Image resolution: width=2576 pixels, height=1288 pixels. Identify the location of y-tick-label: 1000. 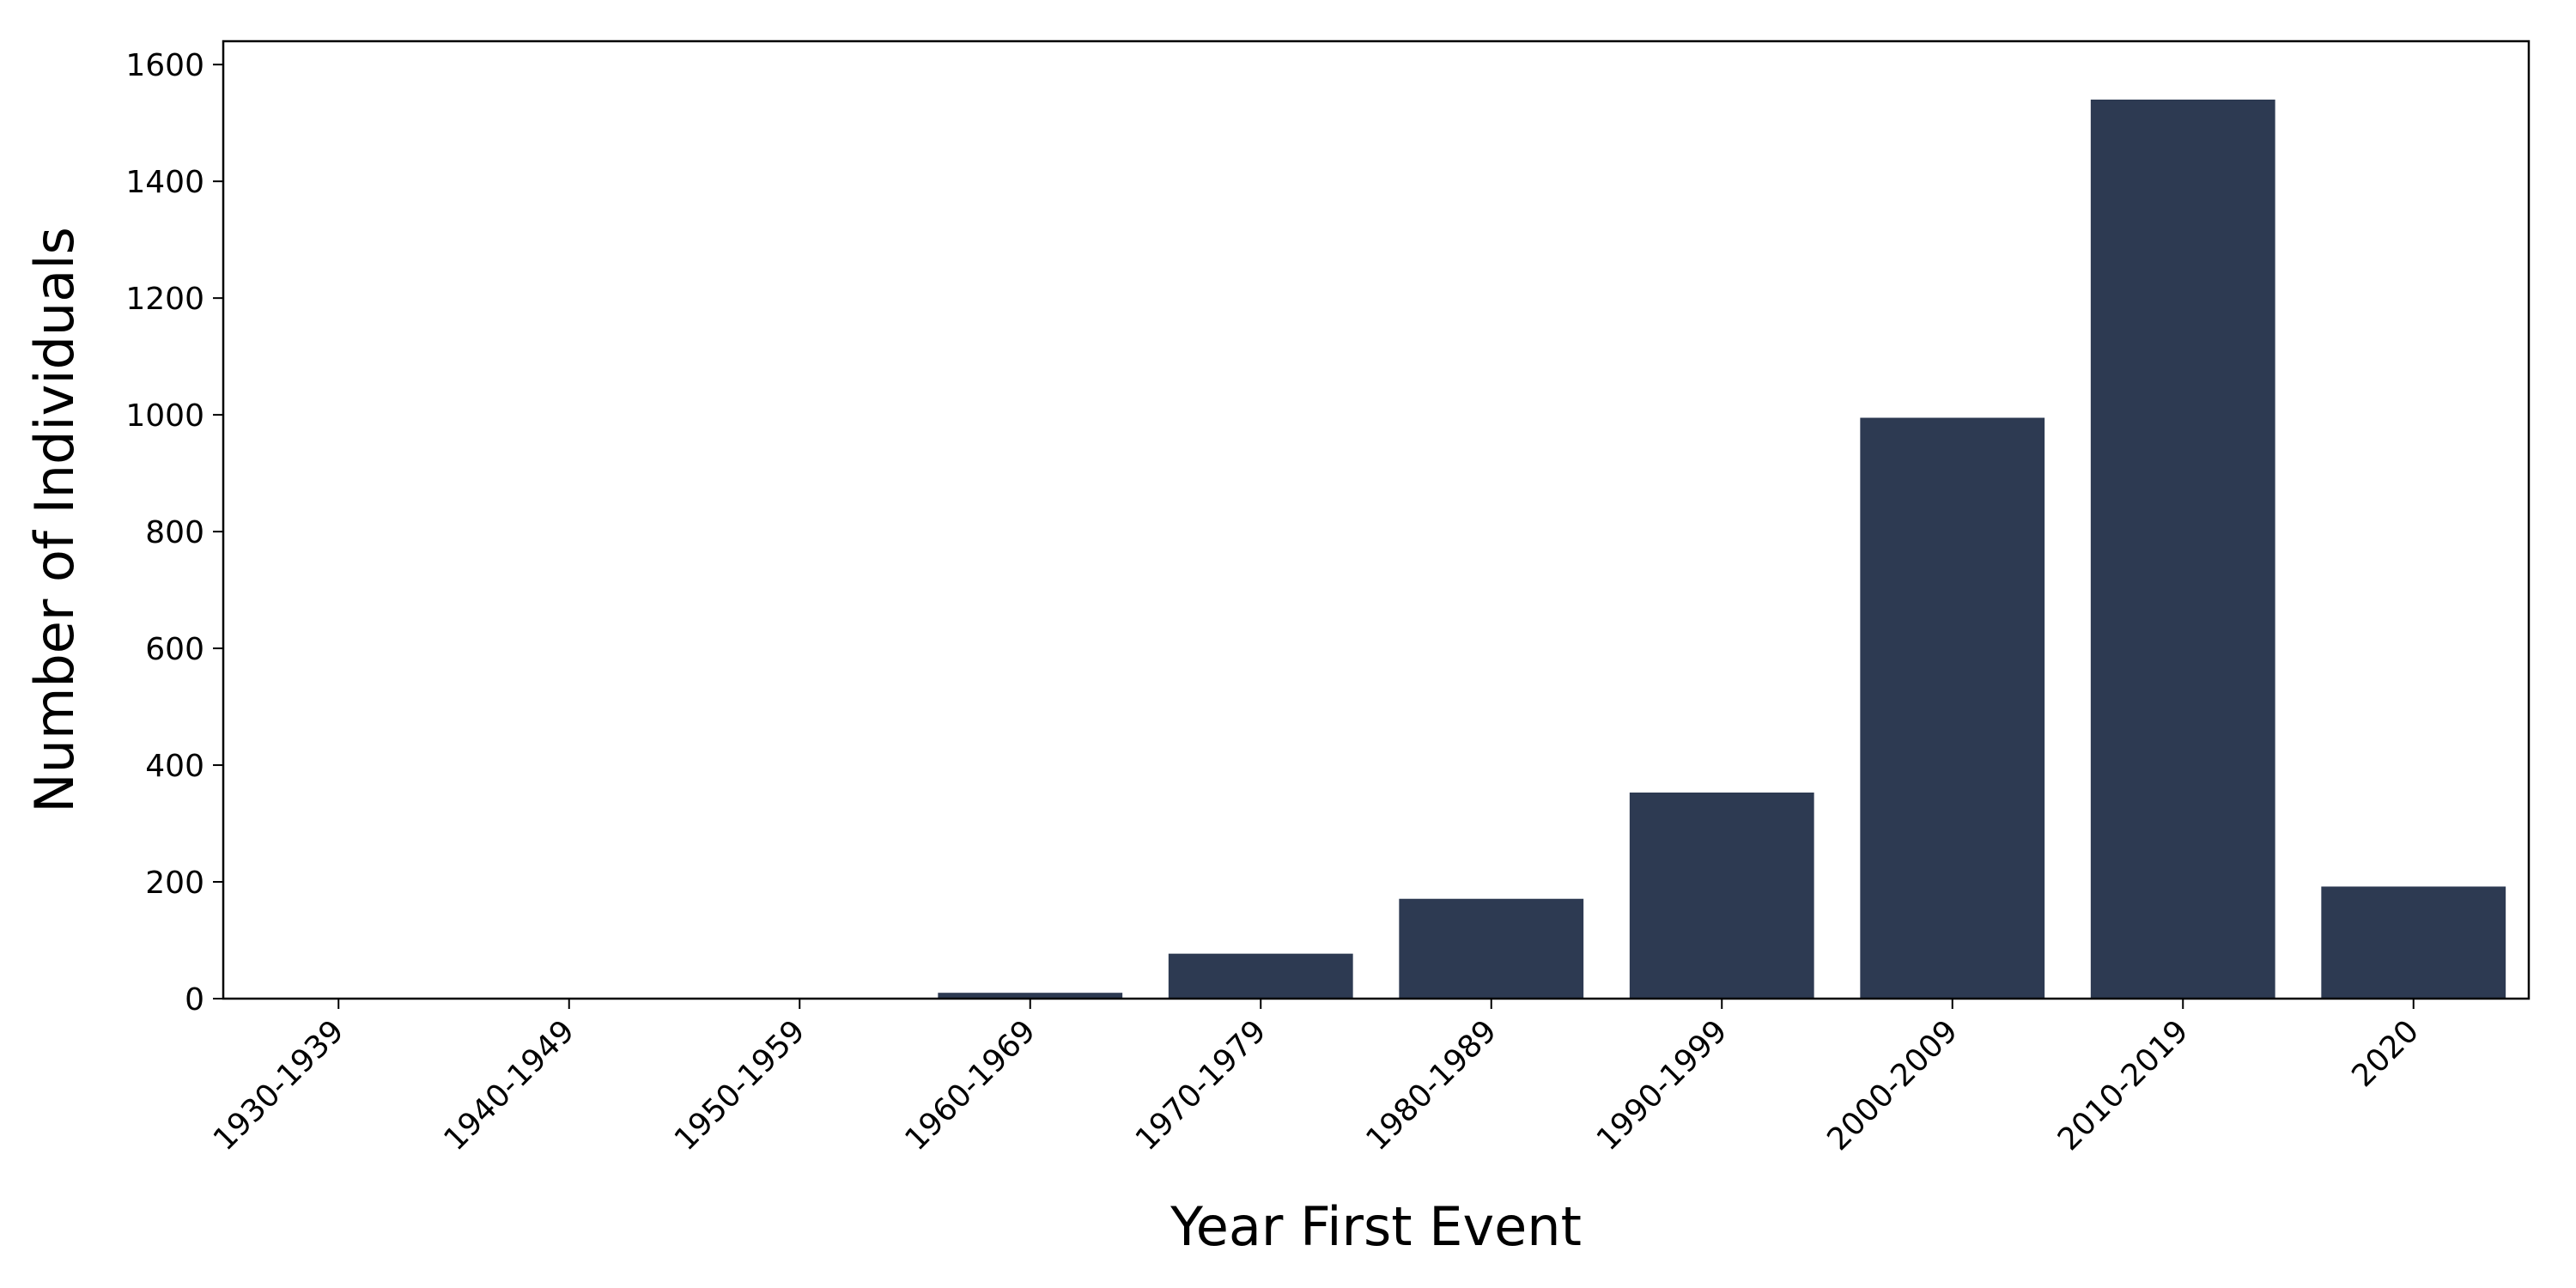
(164, 416).